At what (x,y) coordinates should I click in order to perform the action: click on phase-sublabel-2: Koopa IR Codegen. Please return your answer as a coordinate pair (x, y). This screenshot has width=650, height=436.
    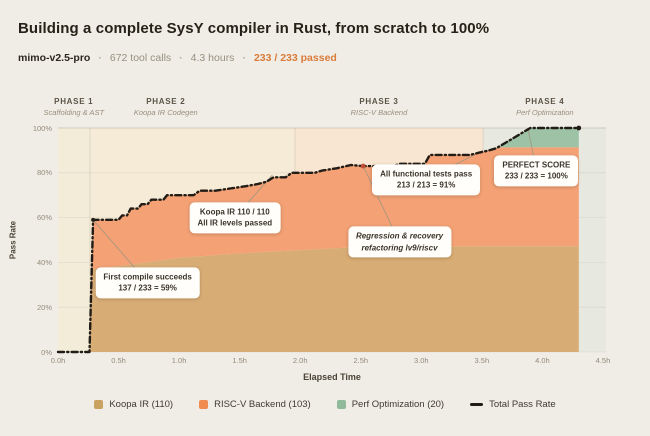
    Looking at the image, I should click on (165, 112).